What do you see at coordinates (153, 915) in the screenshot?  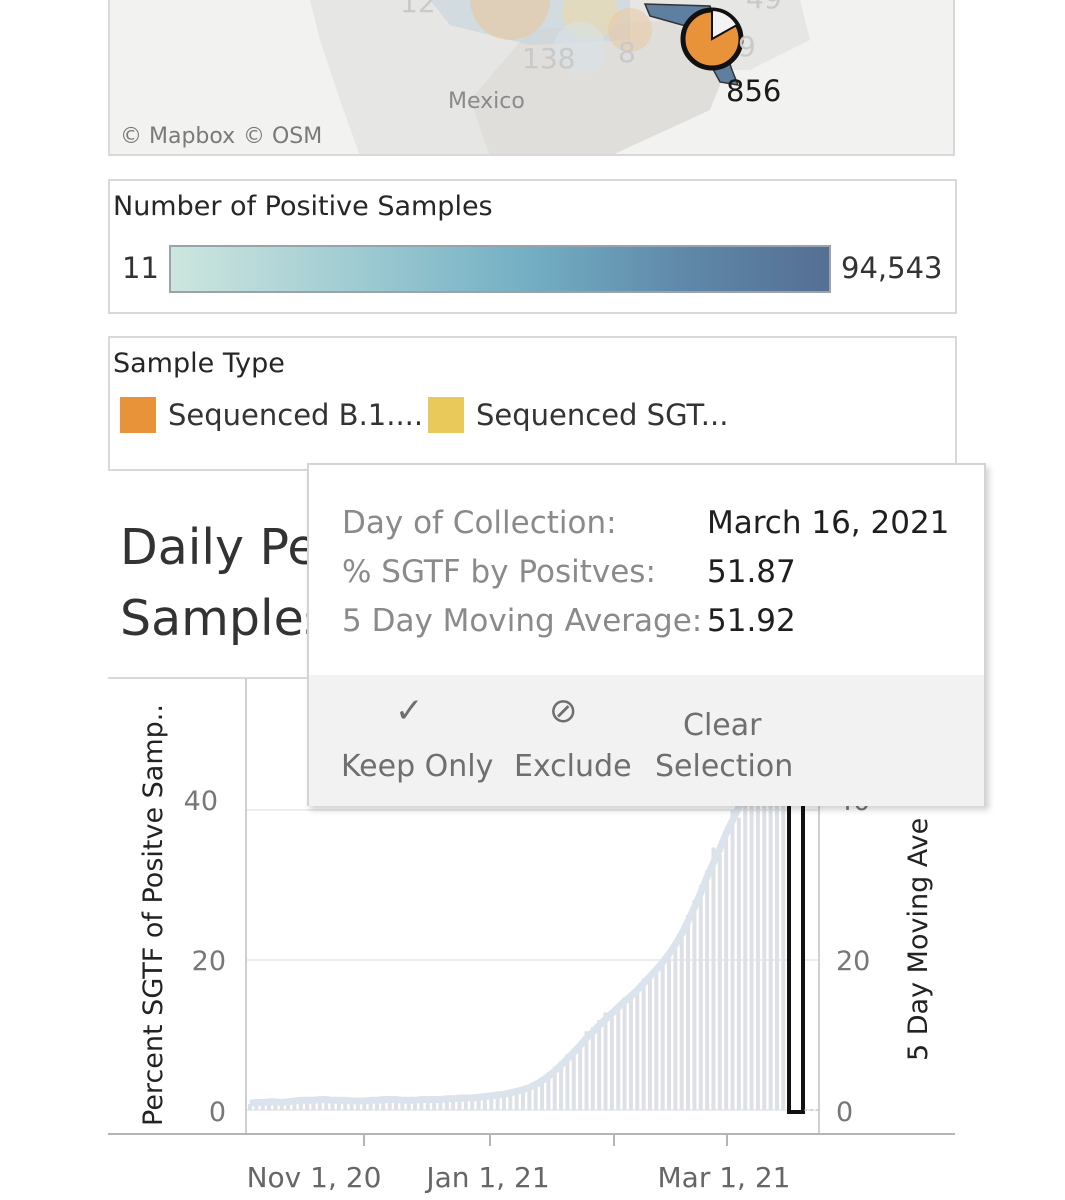 I see `y-axis-label-left: Percent SGTF of Positve Samp..` at bounding box center [153, 915].